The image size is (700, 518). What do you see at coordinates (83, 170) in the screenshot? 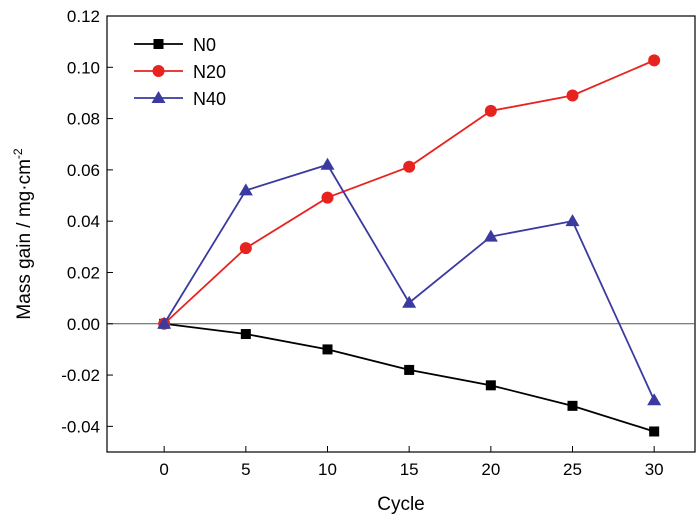
I see `y-tick-label: 0.06` at bounding box center [83, 170].